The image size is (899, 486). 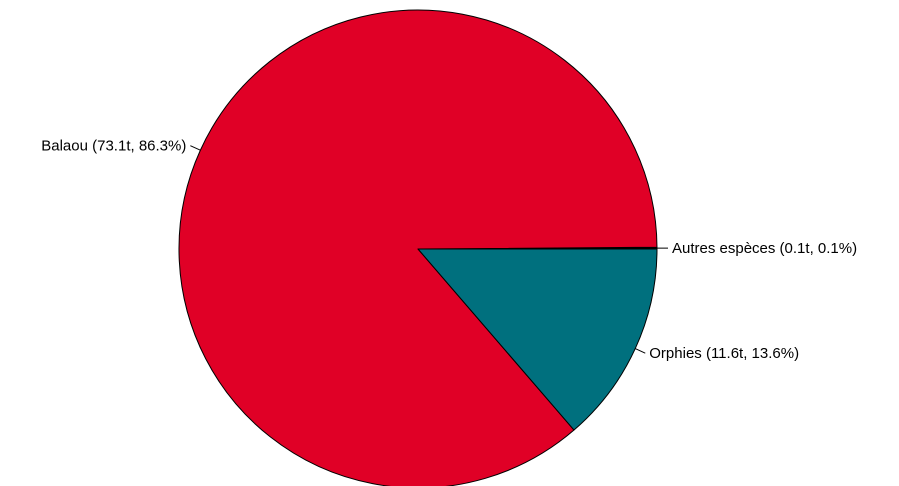 I want to click on slice-label-2: Orphies (11.6t, 13.6%), so click(x=724, y=353).